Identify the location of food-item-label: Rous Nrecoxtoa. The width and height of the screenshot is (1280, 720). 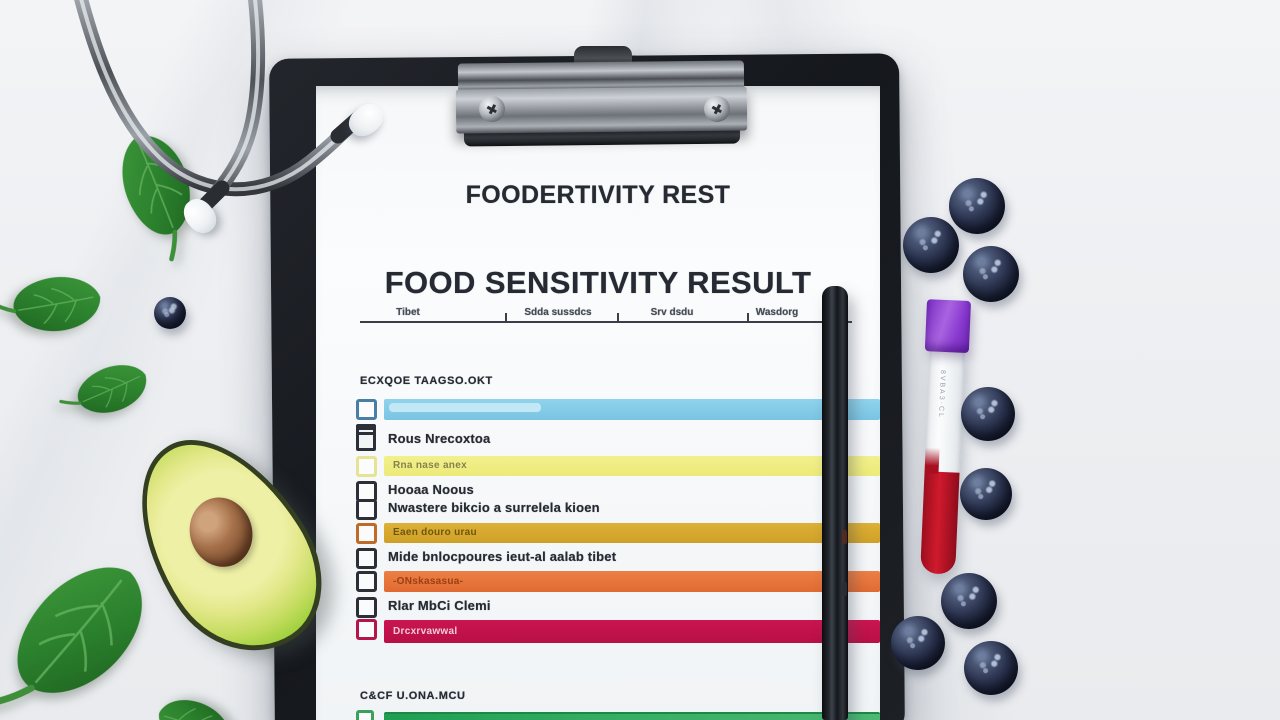
(439, 438).